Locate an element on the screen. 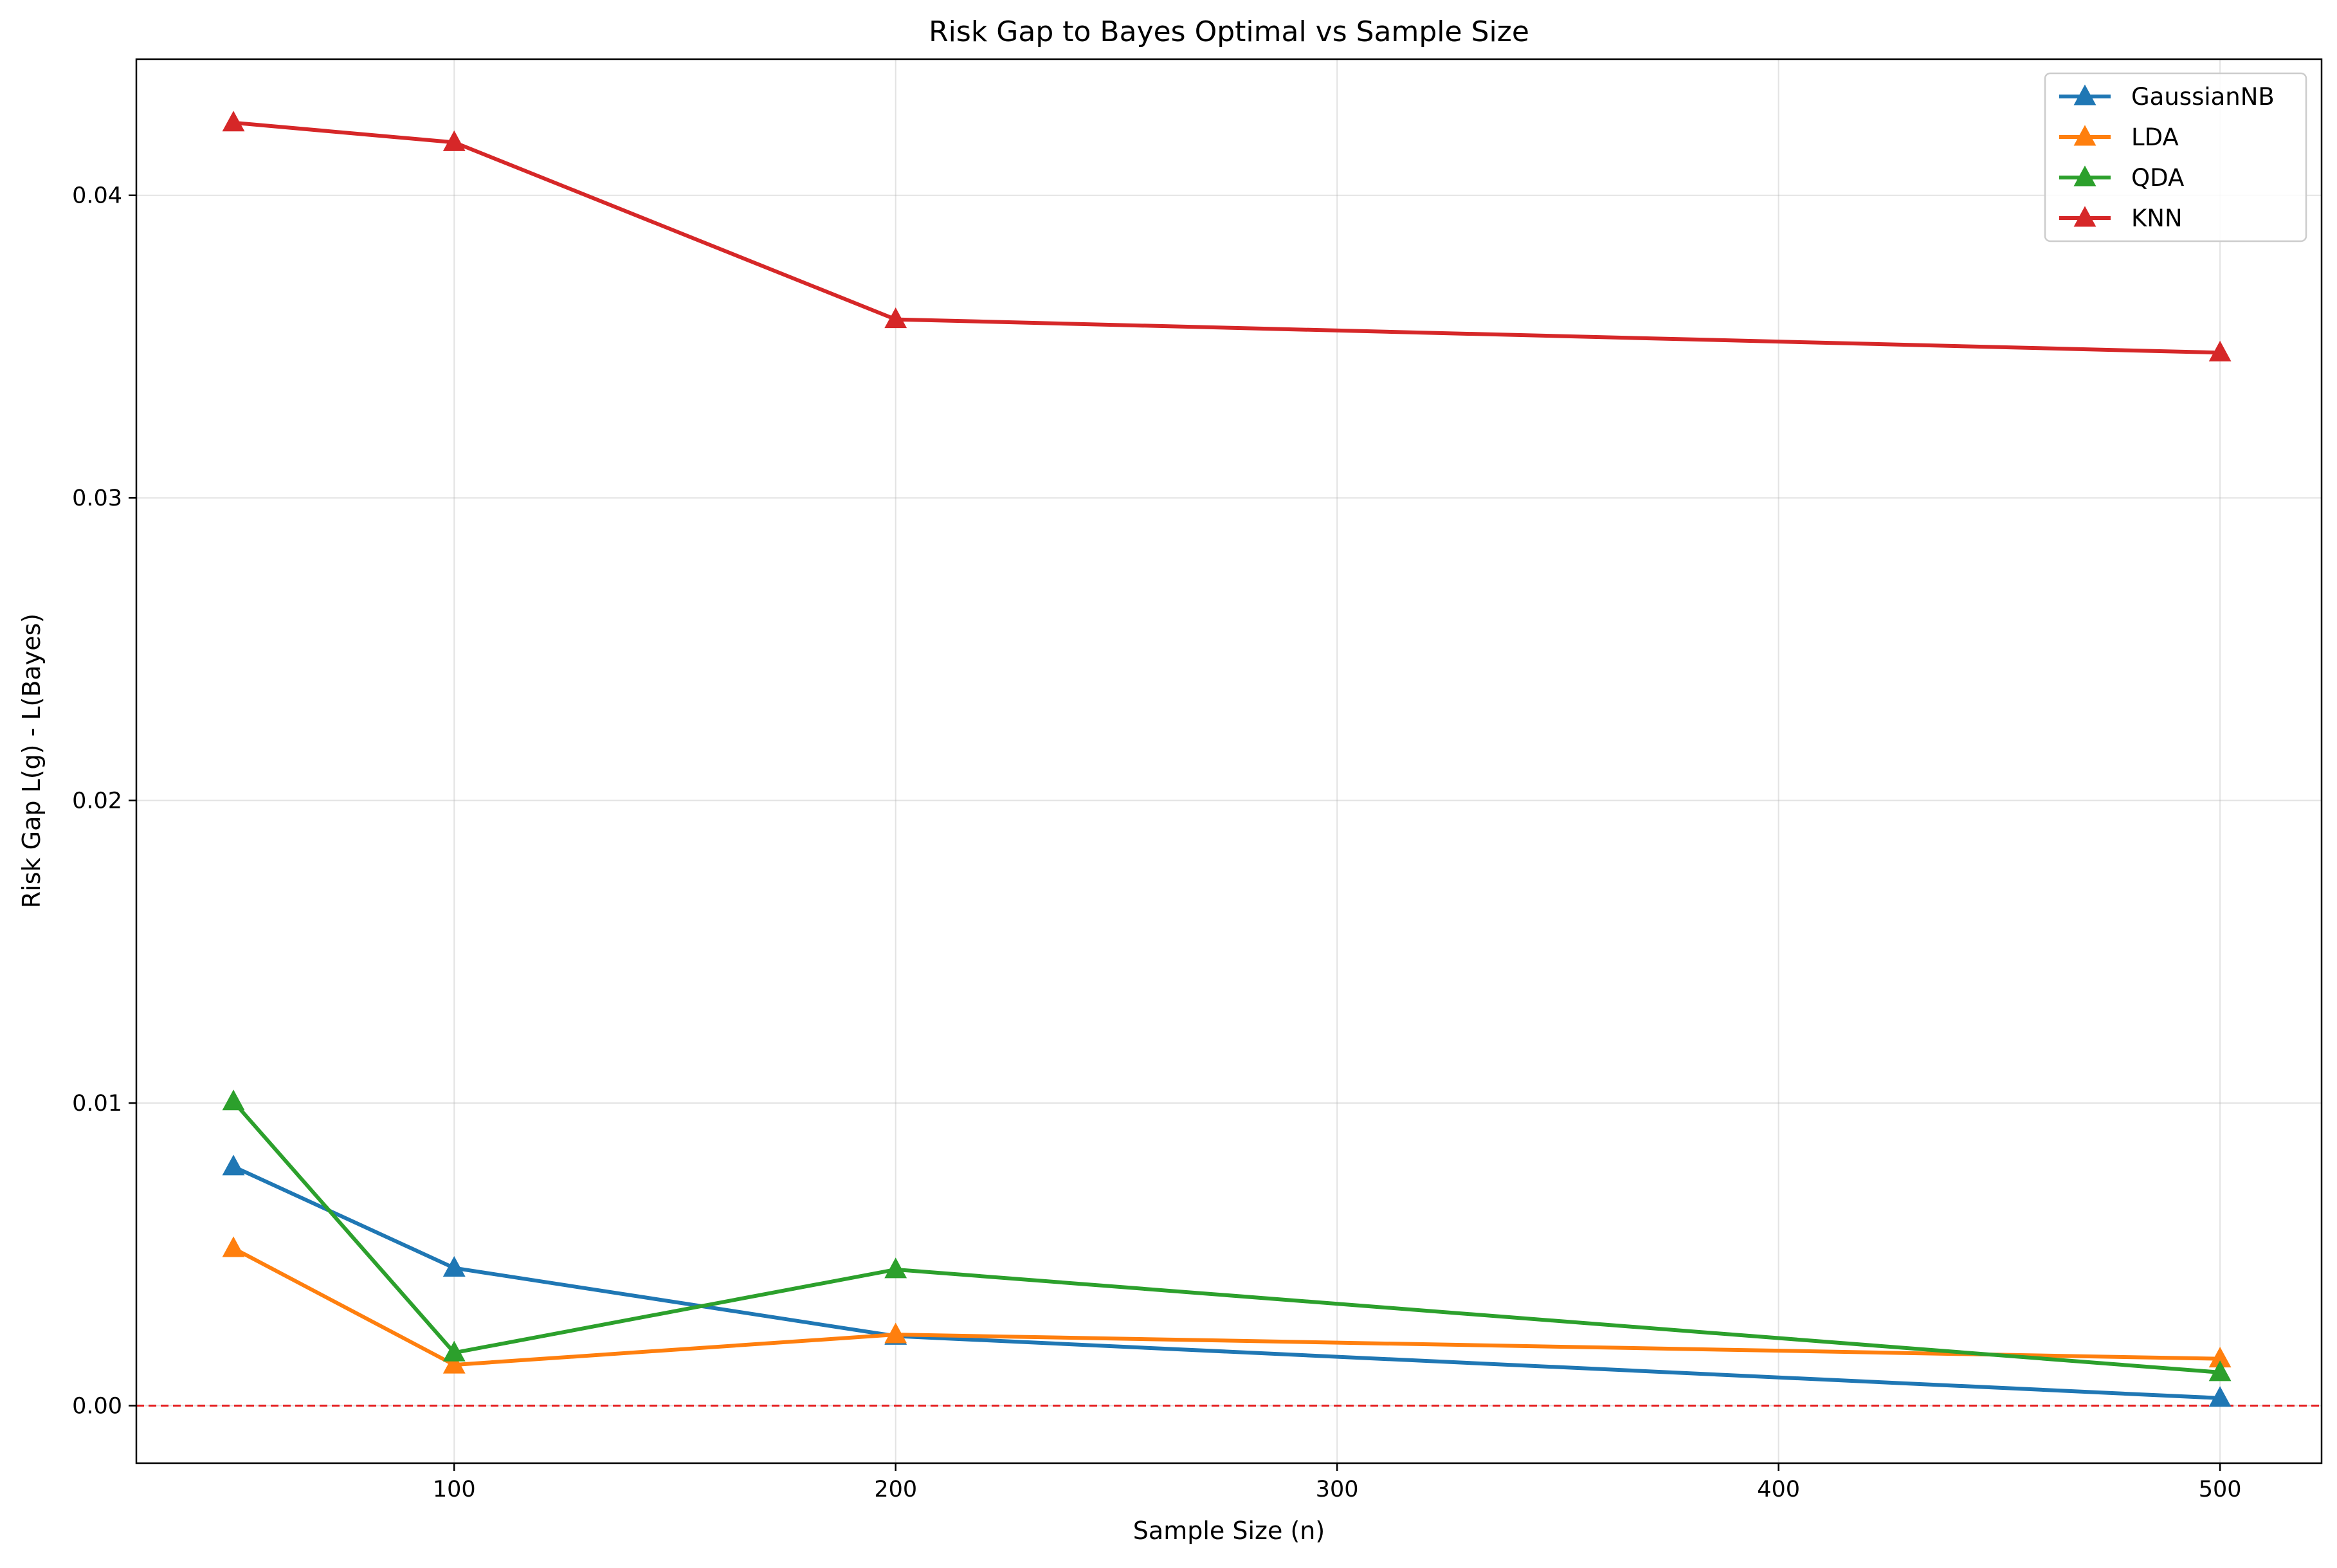 The height and width of the screenshot is (1568, 2337). legend-label: GaussianNB is located at coordinates (2203, 97).